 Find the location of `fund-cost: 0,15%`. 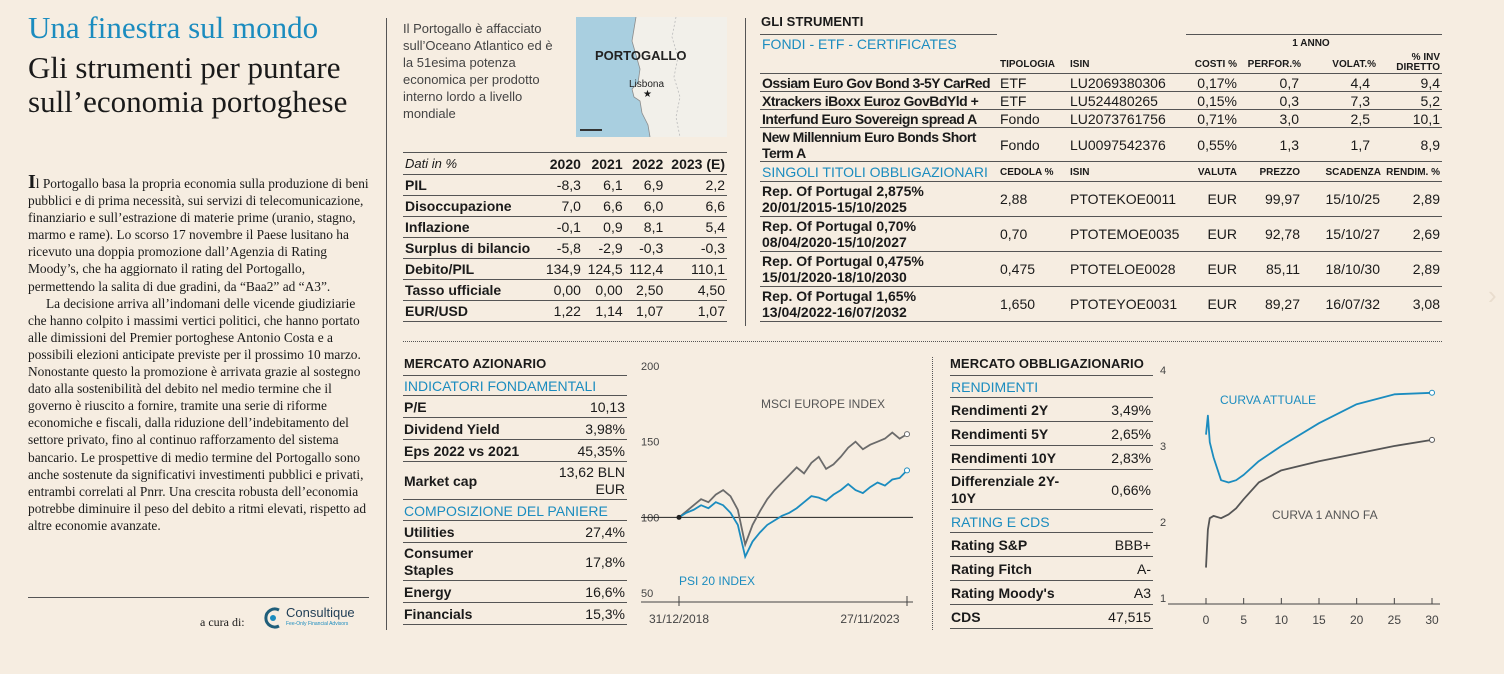

fund-cost: 0,15% is located at coordinates (1217, 101).